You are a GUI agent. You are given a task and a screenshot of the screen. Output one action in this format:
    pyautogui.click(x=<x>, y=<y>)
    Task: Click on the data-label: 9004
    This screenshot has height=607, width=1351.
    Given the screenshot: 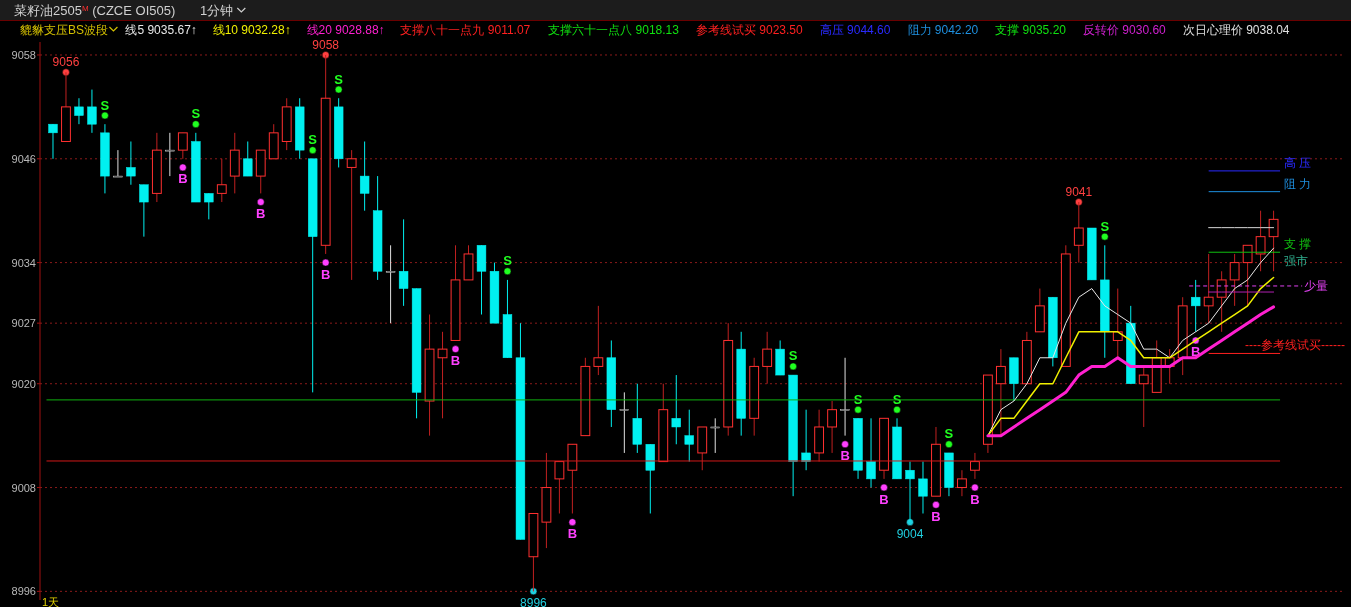 What is the action you would take?
    pyautogui.click(x=910, y=534)
    